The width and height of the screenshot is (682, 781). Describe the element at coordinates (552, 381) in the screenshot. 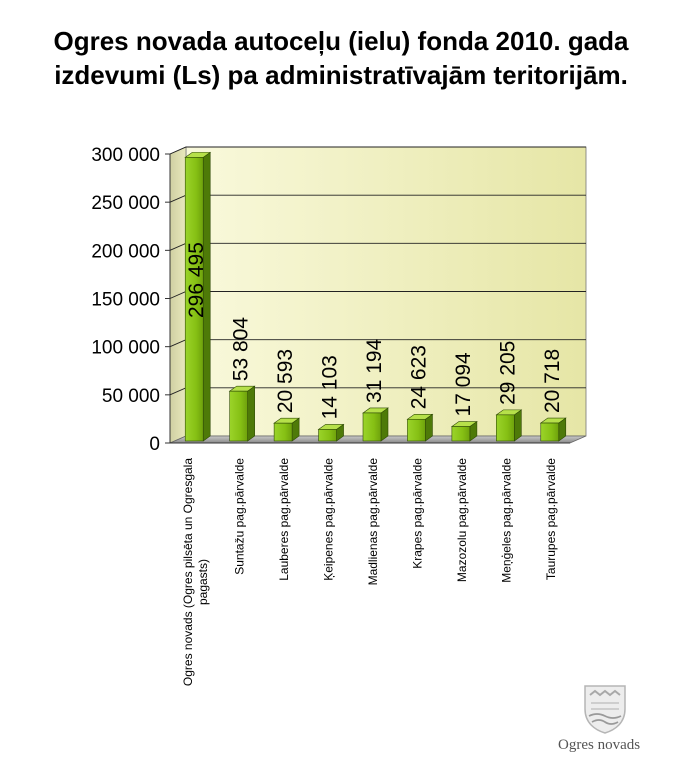

I see `data-label: 20 718` at that location.